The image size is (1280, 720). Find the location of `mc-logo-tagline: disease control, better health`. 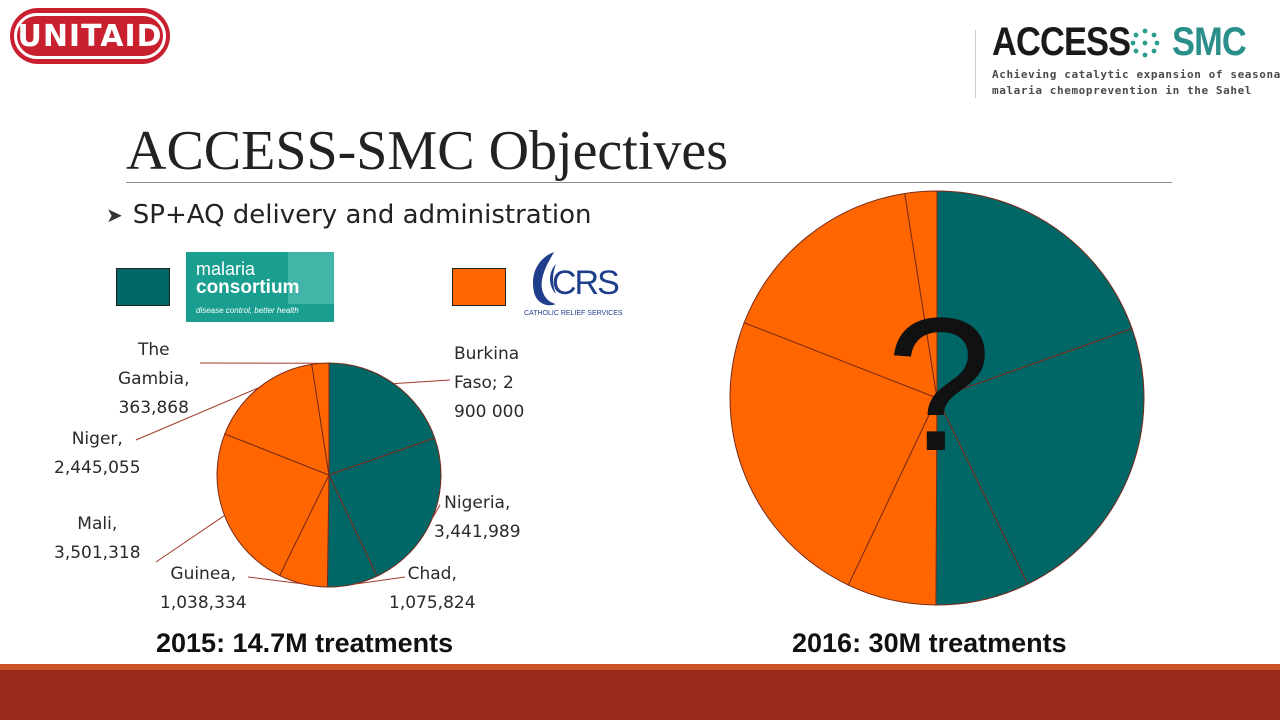

mc-logo-tagline: disease control, better health is located at coordinates (247, 310).